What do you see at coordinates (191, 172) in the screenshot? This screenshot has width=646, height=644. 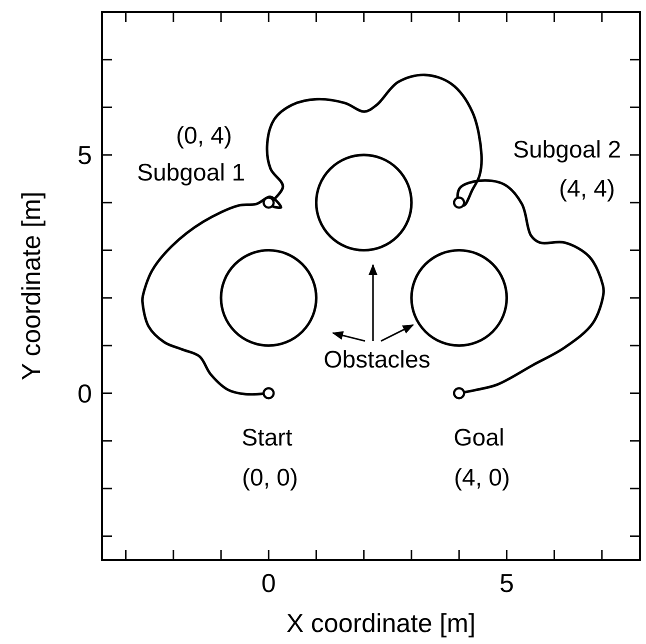 I see `annotation: Subgoal 1` at bounding box center [191, 172].